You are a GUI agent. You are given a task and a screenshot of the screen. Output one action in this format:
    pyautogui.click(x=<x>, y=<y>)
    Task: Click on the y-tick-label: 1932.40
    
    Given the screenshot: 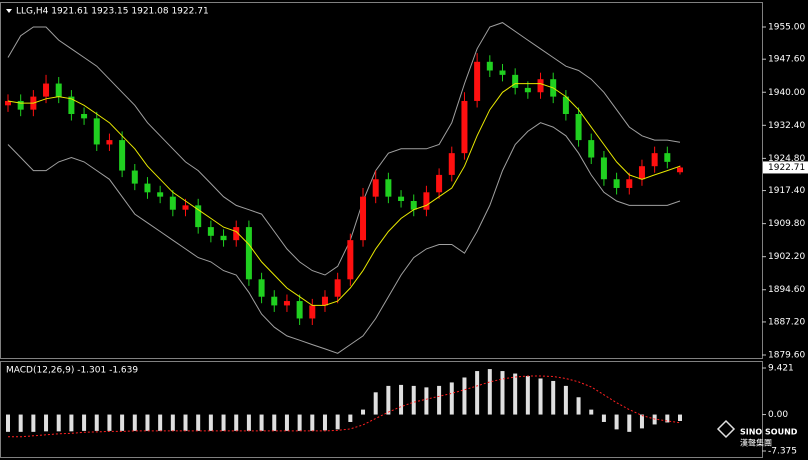 What is the action you would take?
    pyautogui.click(x=786, y=126)
    